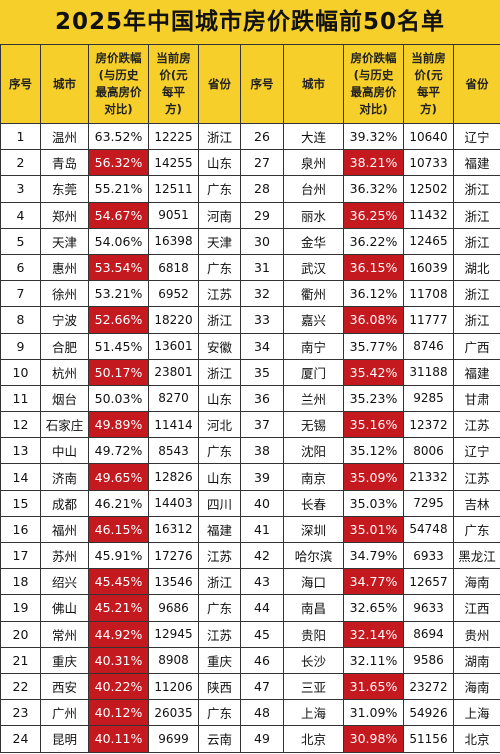 The height and width of the screenshot is (754, 500). I want to click on decline-cell: 63.52%, so click(118, 136).